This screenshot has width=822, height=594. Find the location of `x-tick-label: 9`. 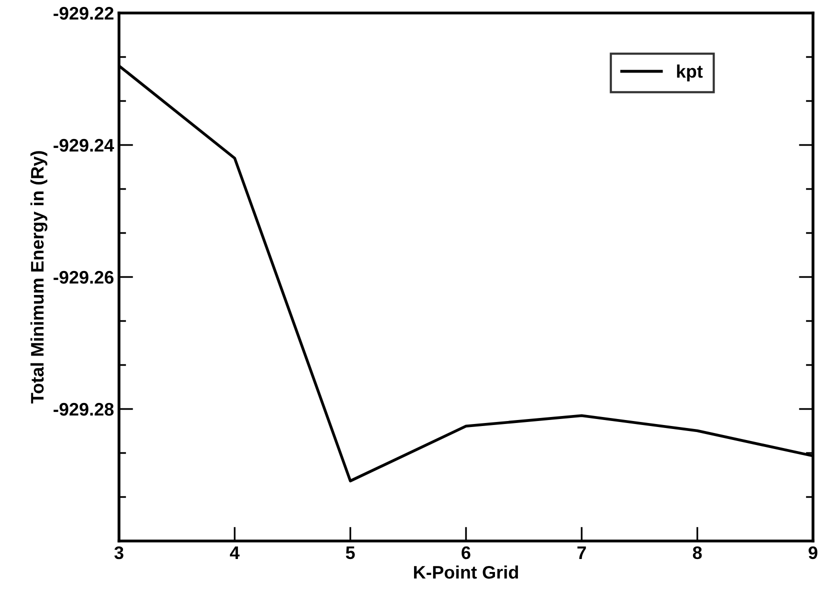

x-tick-label: 9 is located at coordinates (813, 553).